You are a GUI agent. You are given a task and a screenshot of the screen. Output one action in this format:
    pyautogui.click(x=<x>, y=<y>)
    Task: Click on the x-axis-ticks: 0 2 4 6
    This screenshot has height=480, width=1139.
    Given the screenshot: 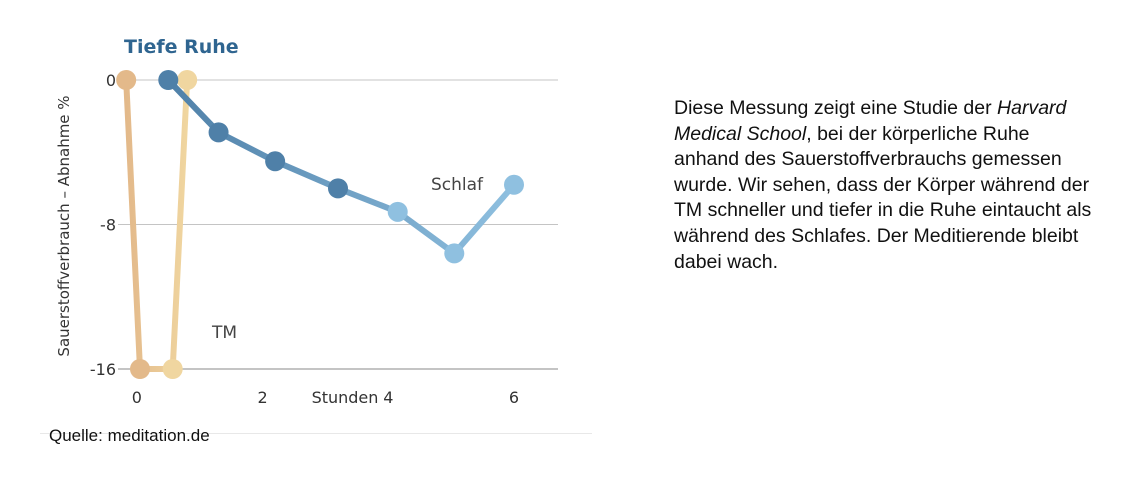 What is the action you would take?
    pyautogui.click(x=325, y=397)
    